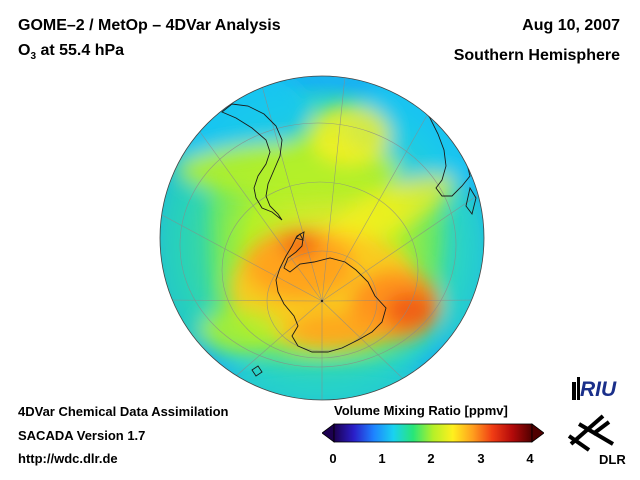 Image resolution: width=640 pixels, height=480 pixels. I want to click on dlr-logo: DLR, so click(596, 440).